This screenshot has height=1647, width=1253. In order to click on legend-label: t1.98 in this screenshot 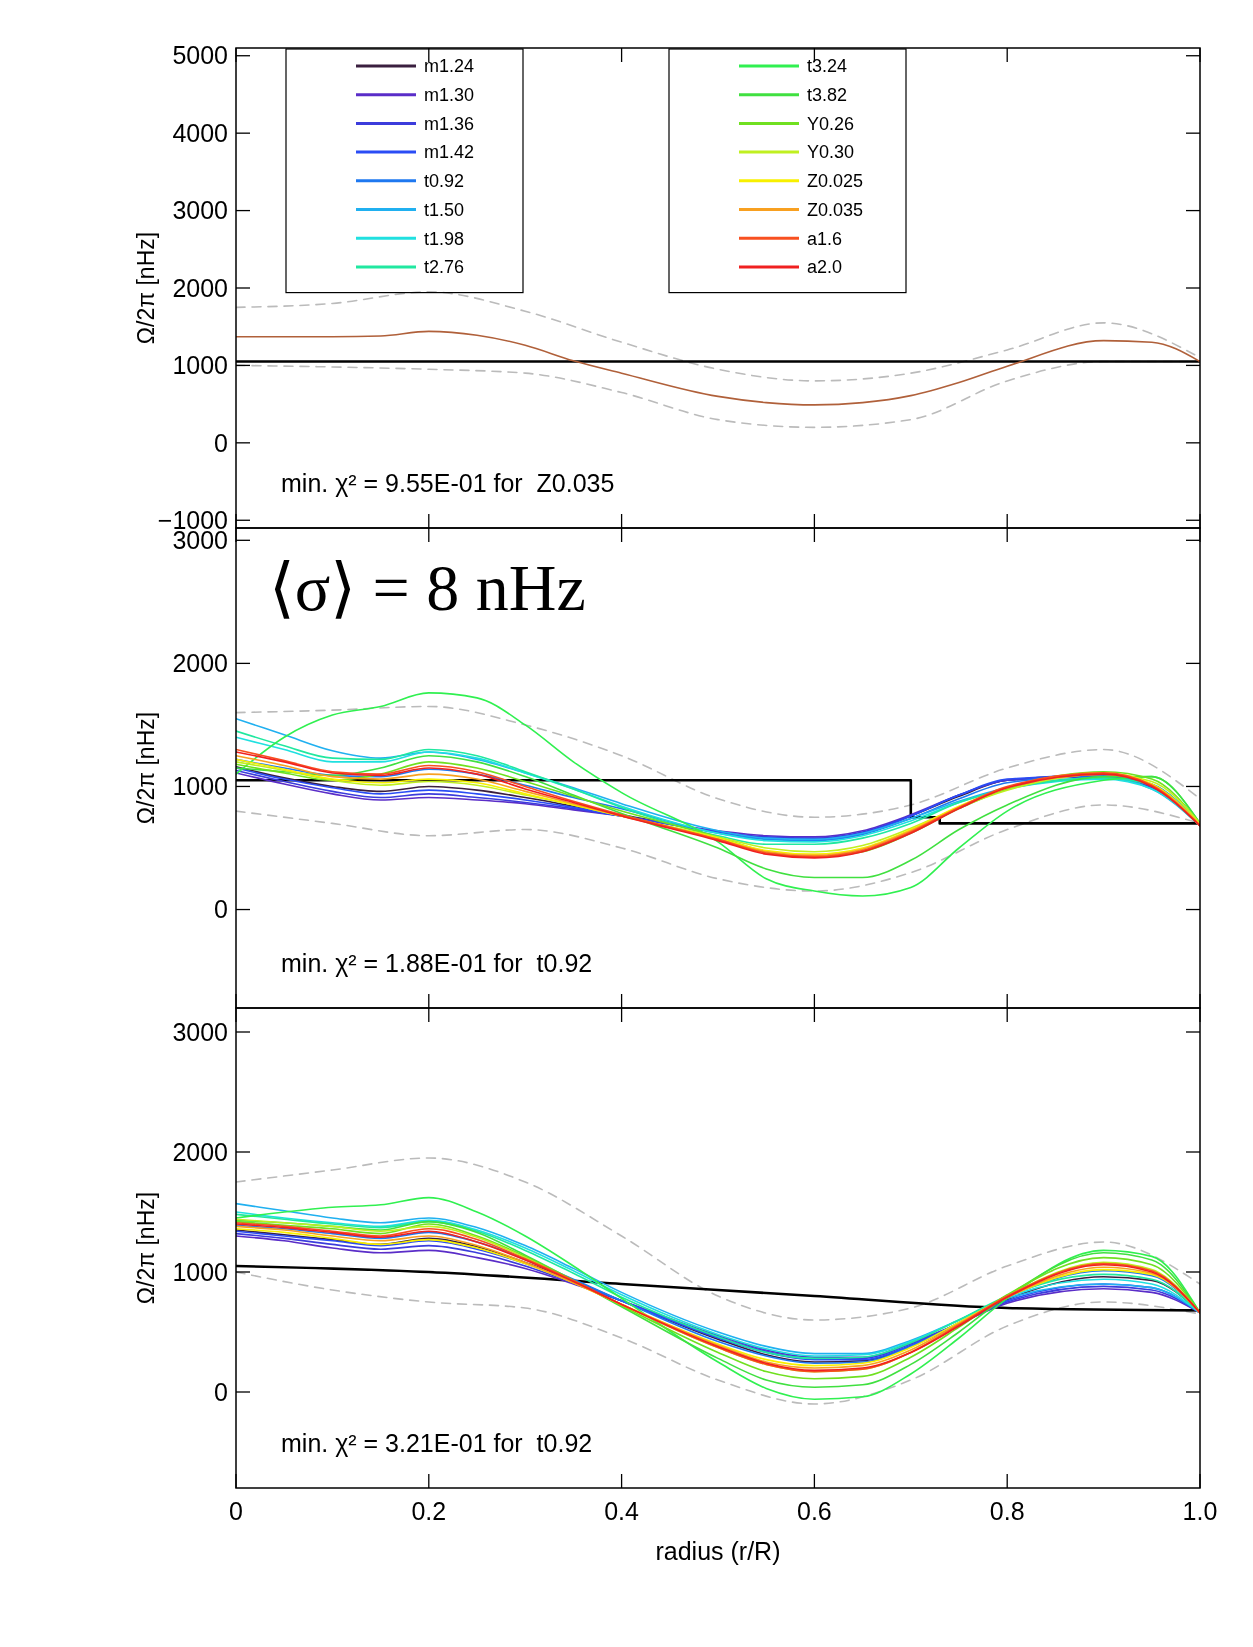, I will do `click(444, 238)`.